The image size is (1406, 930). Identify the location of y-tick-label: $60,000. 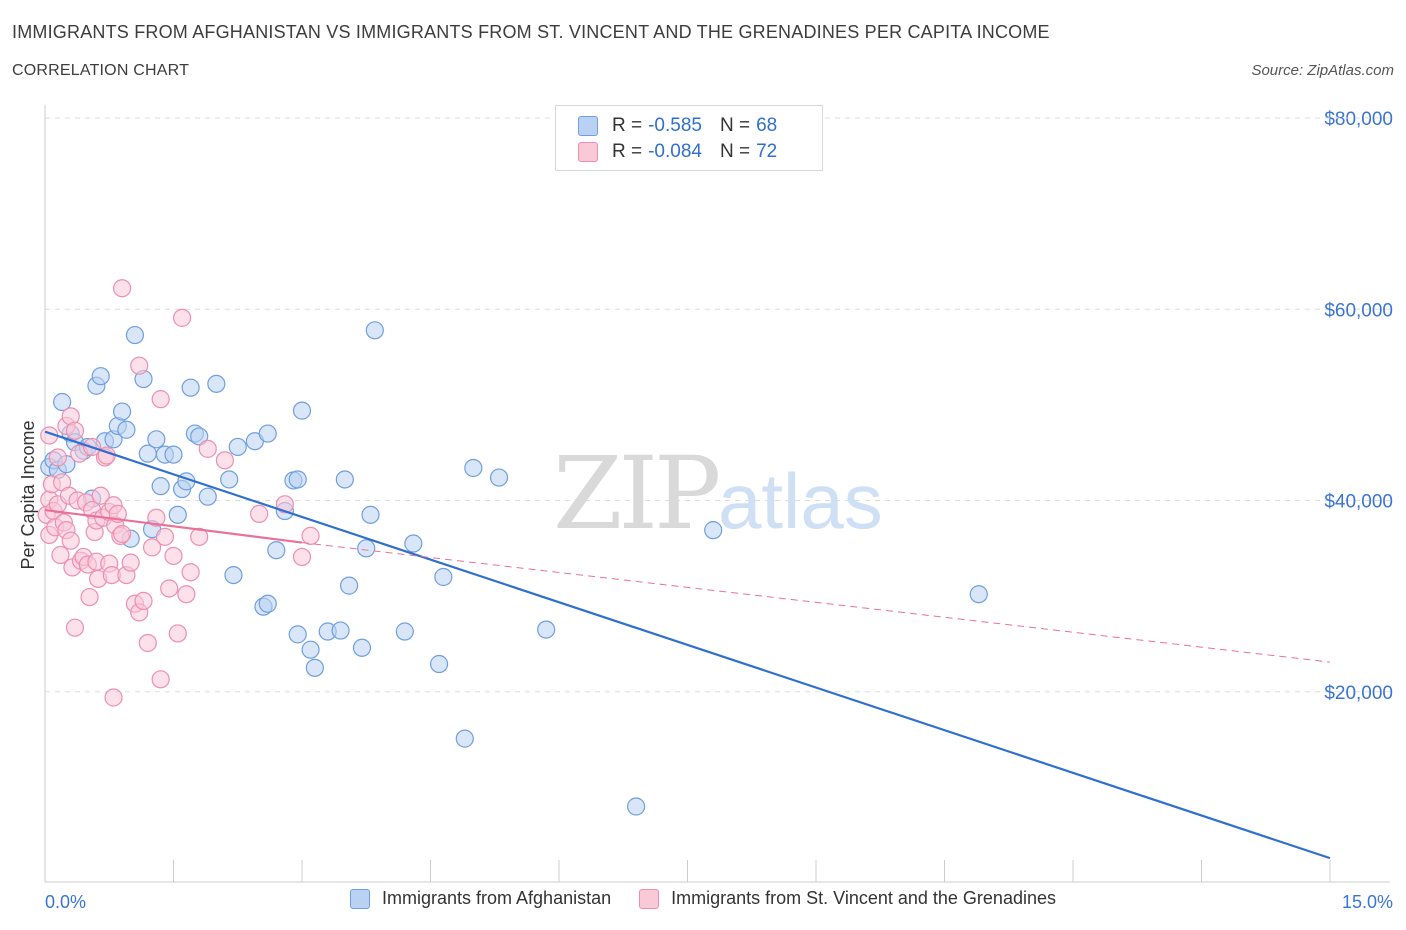
(1358, 310).